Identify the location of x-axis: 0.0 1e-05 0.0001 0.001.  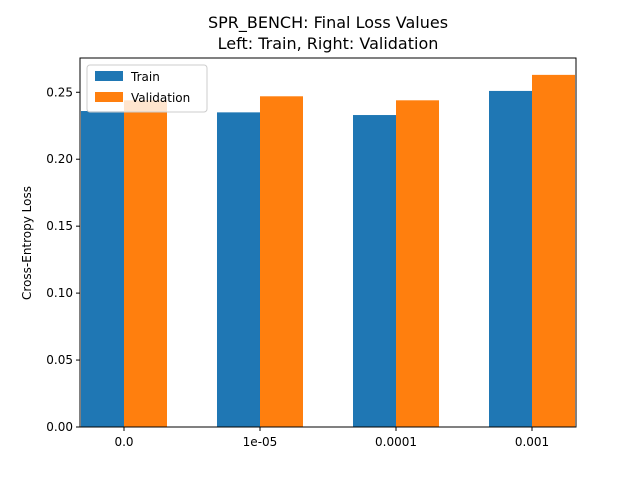
(331, 438).